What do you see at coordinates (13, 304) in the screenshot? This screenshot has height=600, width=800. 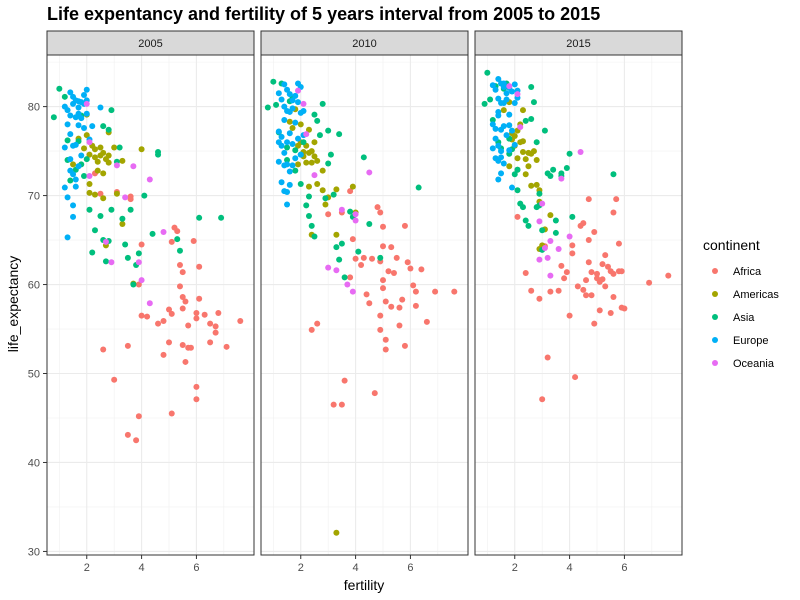 I see `y-axis-title: life_expectancy` at bounding box center [13, 304].